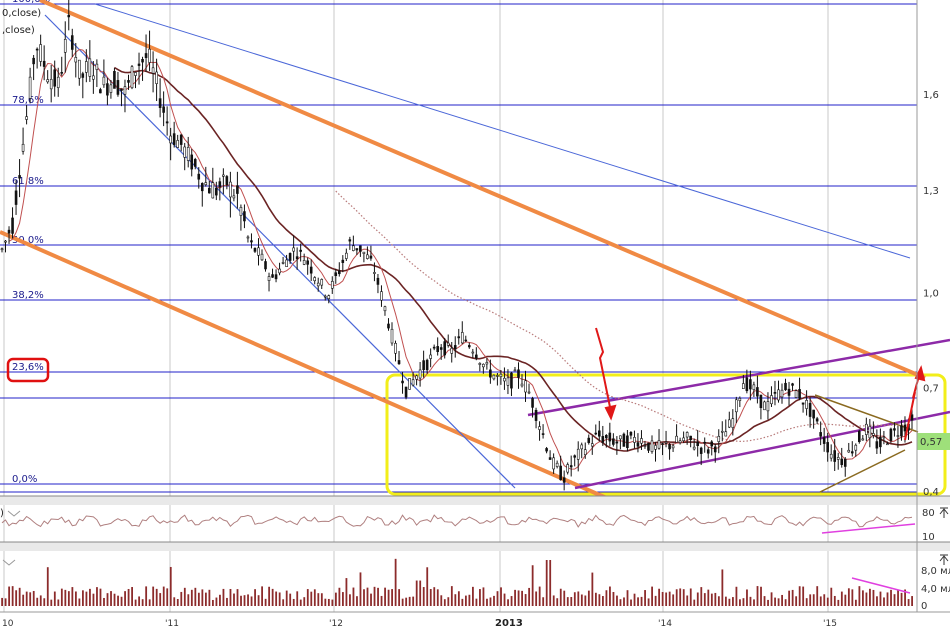 This screenshot has height=632, width=950. What do you see at coordinates (920, 373) in the screenshot?
I see `up-arrow-head` at bounding box center [920, 373].